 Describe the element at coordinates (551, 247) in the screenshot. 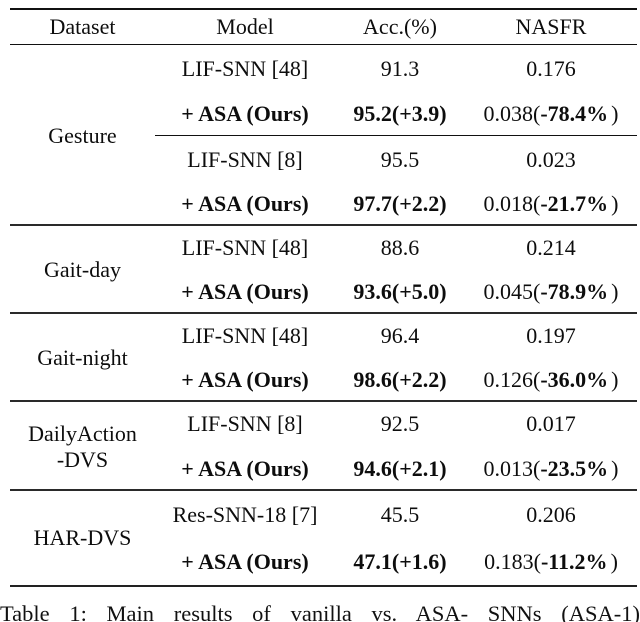

I see `nasfr-cell: 0.214` at that location.